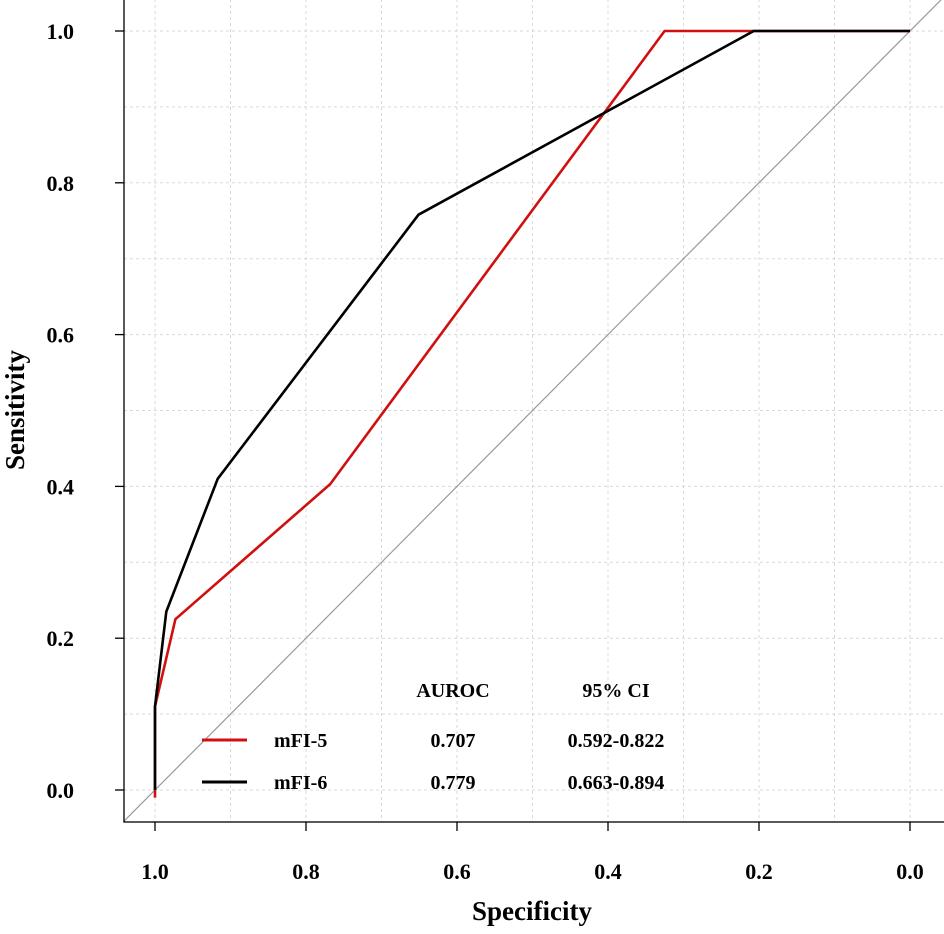 The image size is (944, 934). I want to click on legend-auroc-mfi6: 0.779, so click(453, 783).